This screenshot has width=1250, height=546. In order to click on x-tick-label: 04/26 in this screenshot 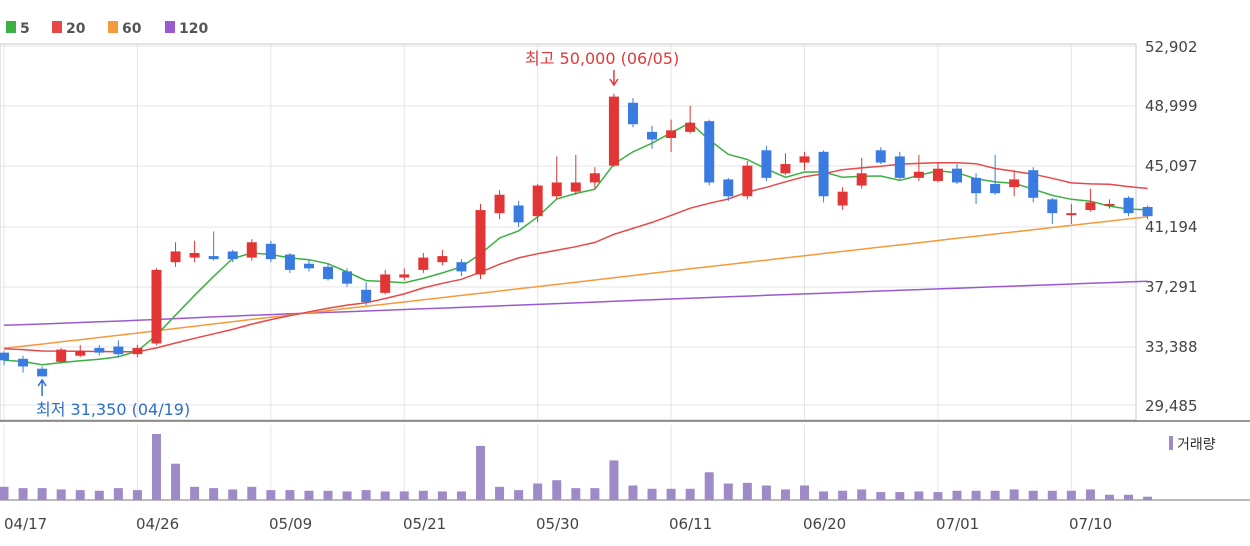, I will do `click(157, 524)`.